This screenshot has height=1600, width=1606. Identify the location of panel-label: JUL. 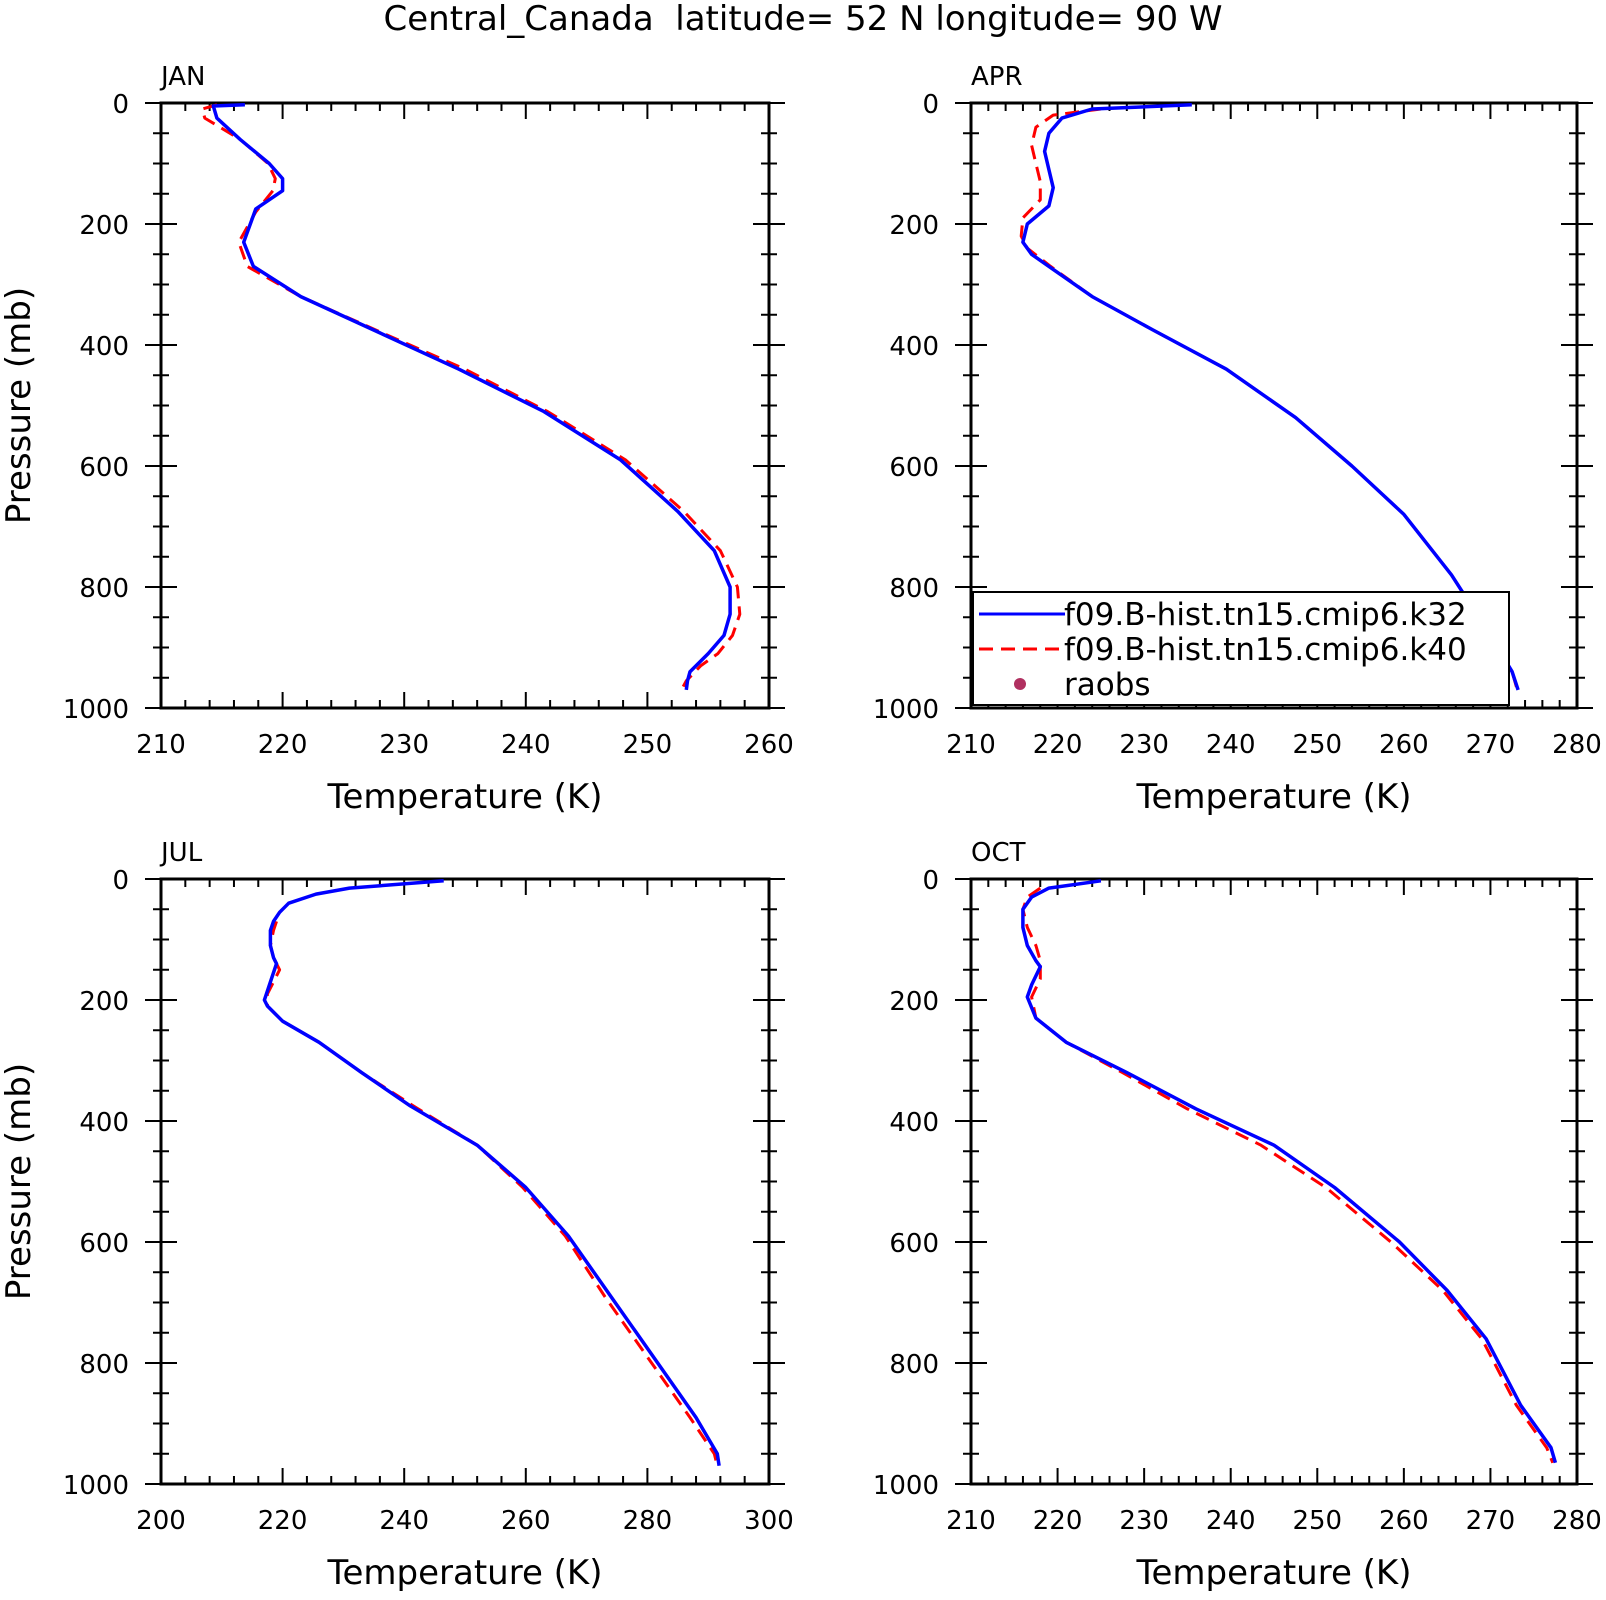
(181, 853).